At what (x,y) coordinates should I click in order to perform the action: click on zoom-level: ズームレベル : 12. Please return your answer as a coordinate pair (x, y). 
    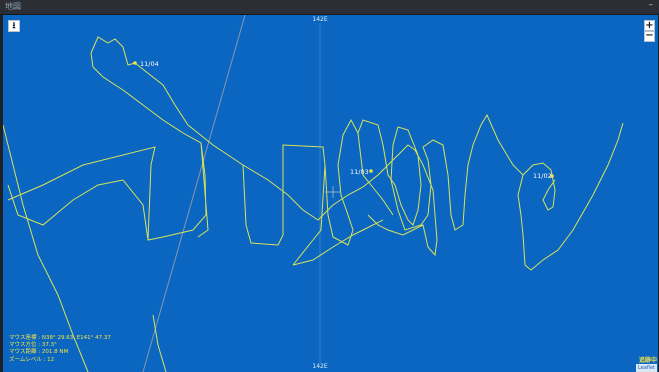
    Looking at the image, I should click on (32, 359).